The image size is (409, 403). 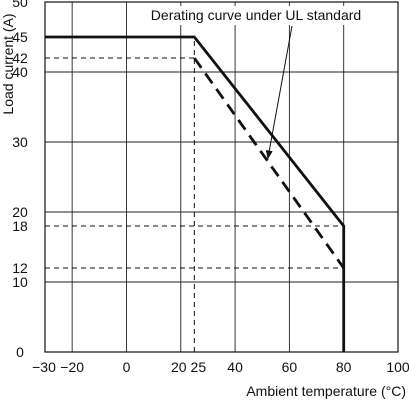 I want to click on y-tick-label: 30, so click(x=20, y=142).